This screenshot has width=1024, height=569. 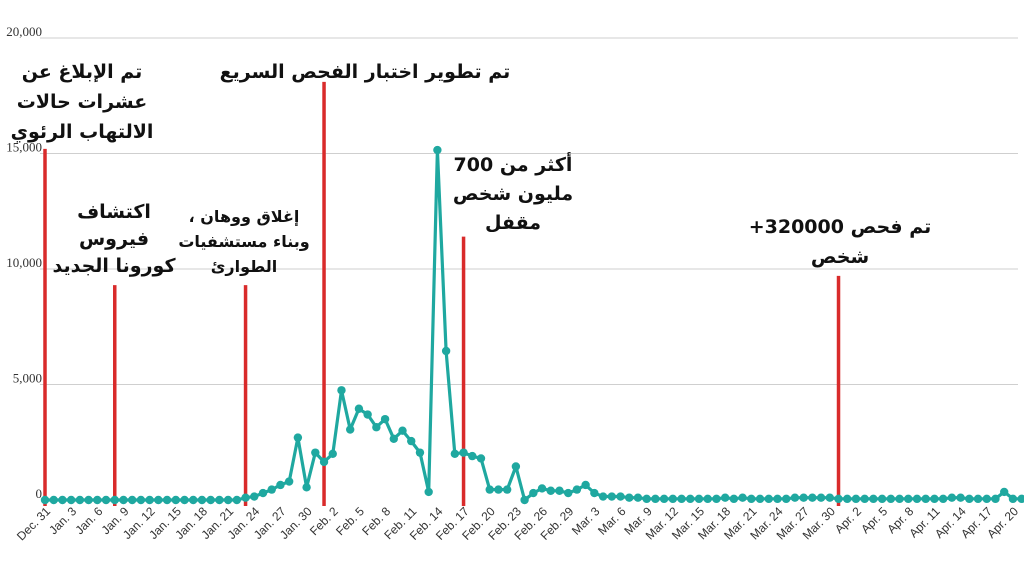 What do you see at coordinates (24, 147) in the screenshot?
I see `y-tick-label: 15,000` at bounding box center [24, 147].